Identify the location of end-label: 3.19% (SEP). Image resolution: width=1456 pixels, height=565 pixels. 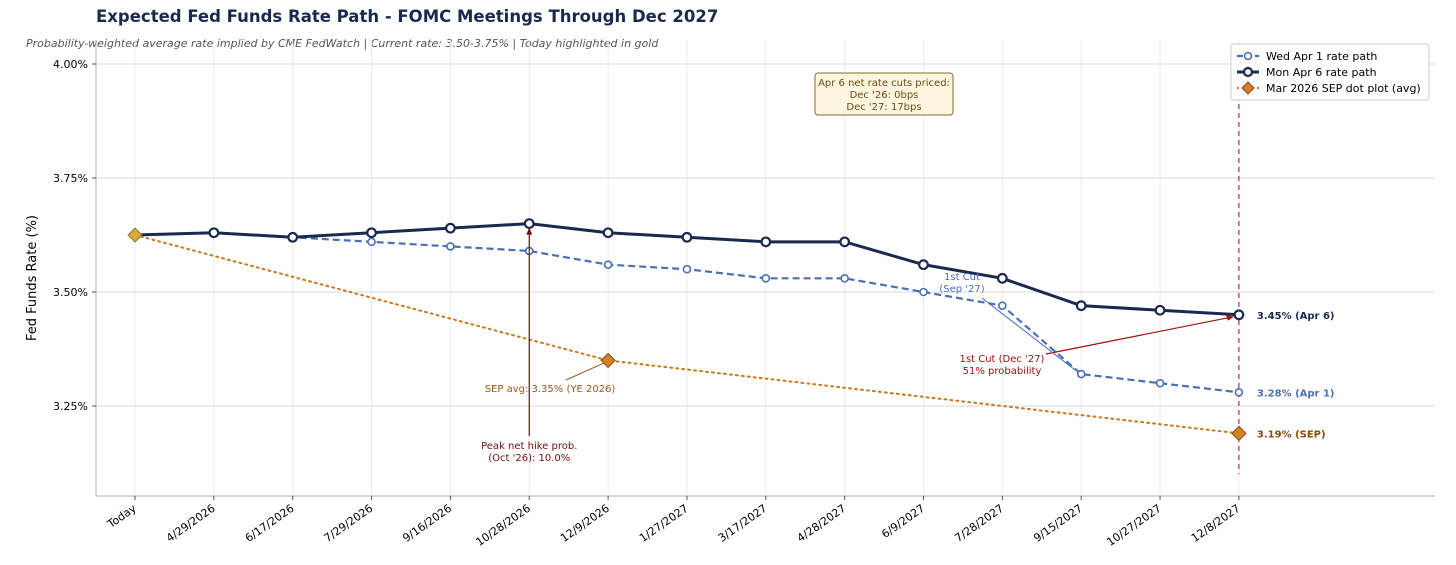
(1291, 434).